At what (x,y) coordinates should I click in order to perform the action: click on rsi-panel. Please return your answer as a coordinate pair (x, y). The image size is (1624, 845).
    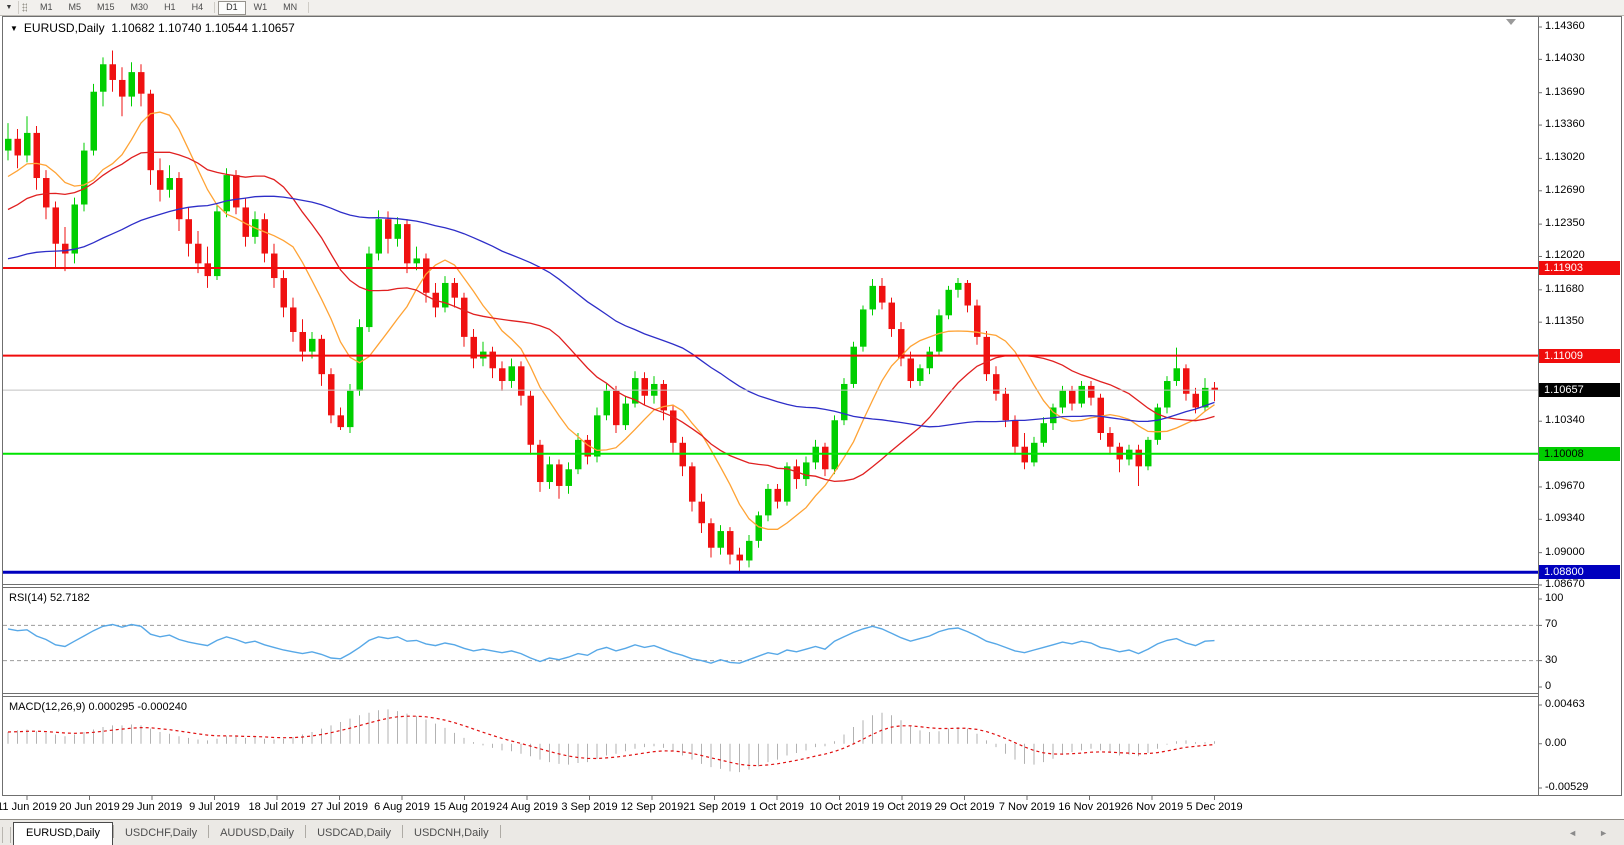
    Looking at the image, I should click on (770, 643).